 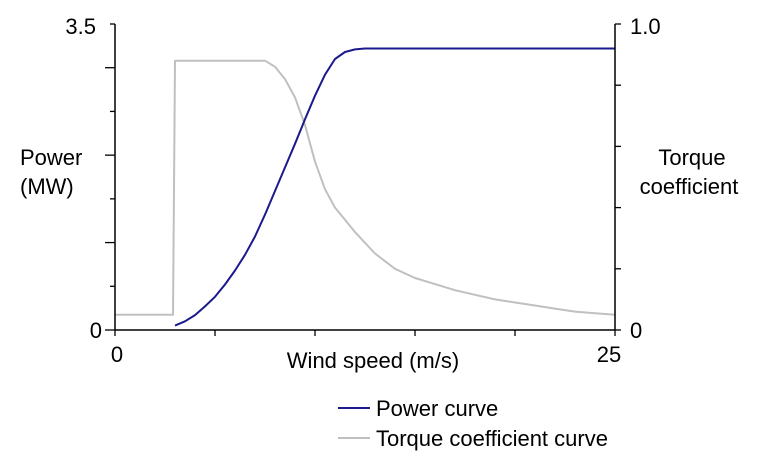 What do you see at coordinates (47, 186) in the screenshot?
I see `y-left-label-line2: (MW)` at bounding box center [47, 186].